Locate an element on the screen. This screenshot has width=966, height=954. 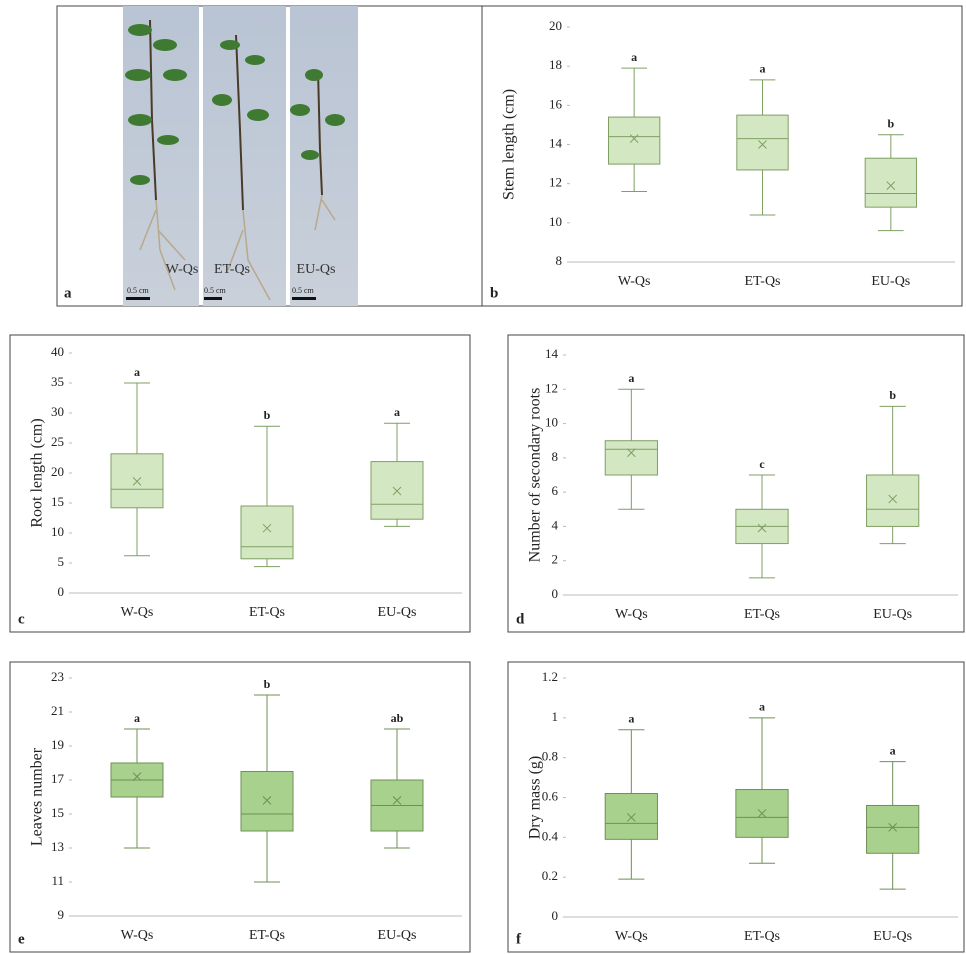
y-tick-label: 9 is located at coordinates (61, 914).